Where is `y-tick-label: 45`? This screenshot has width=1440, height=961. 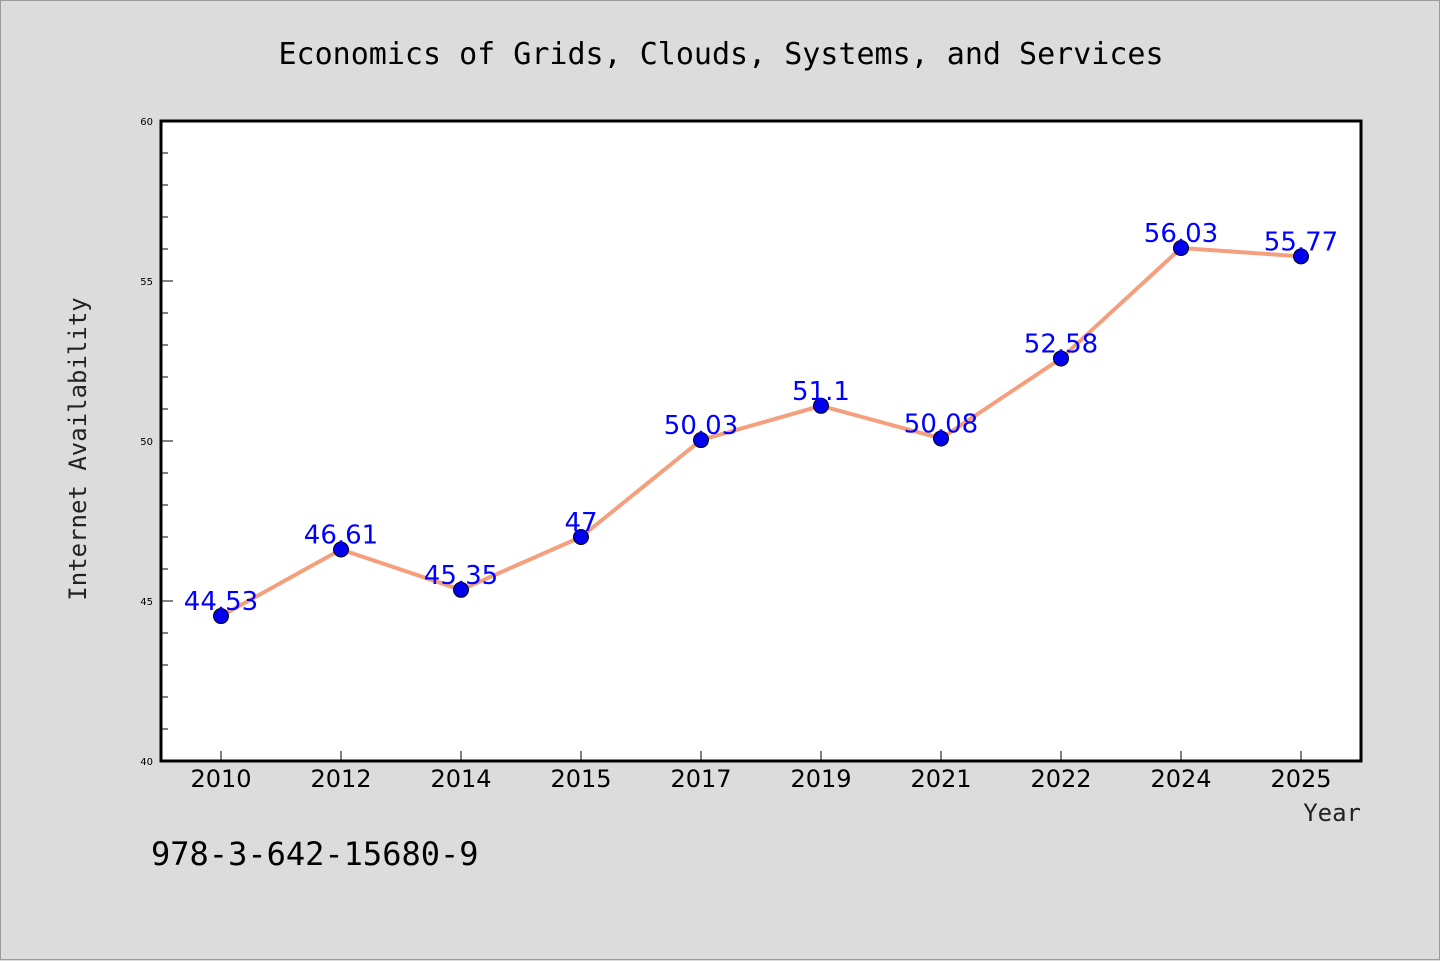
y-tick-label: 45 is located at coordinates (146, 602).